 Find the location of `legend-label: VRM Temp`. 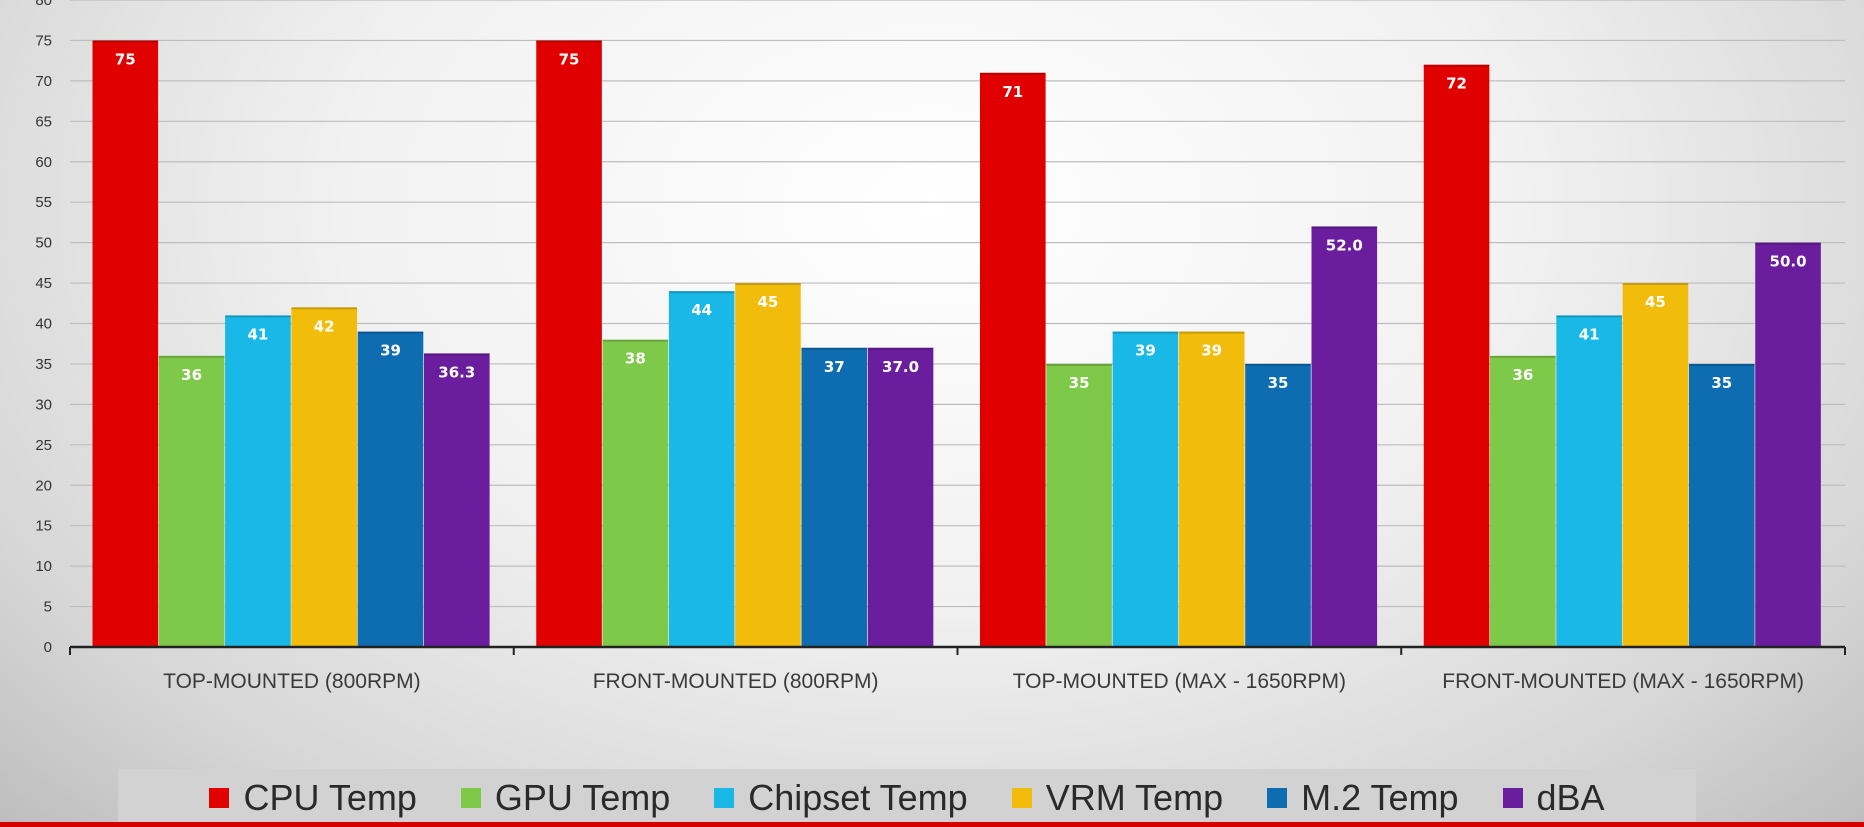

legend-label: VRM Temp is located at coordinates (1134, 797).